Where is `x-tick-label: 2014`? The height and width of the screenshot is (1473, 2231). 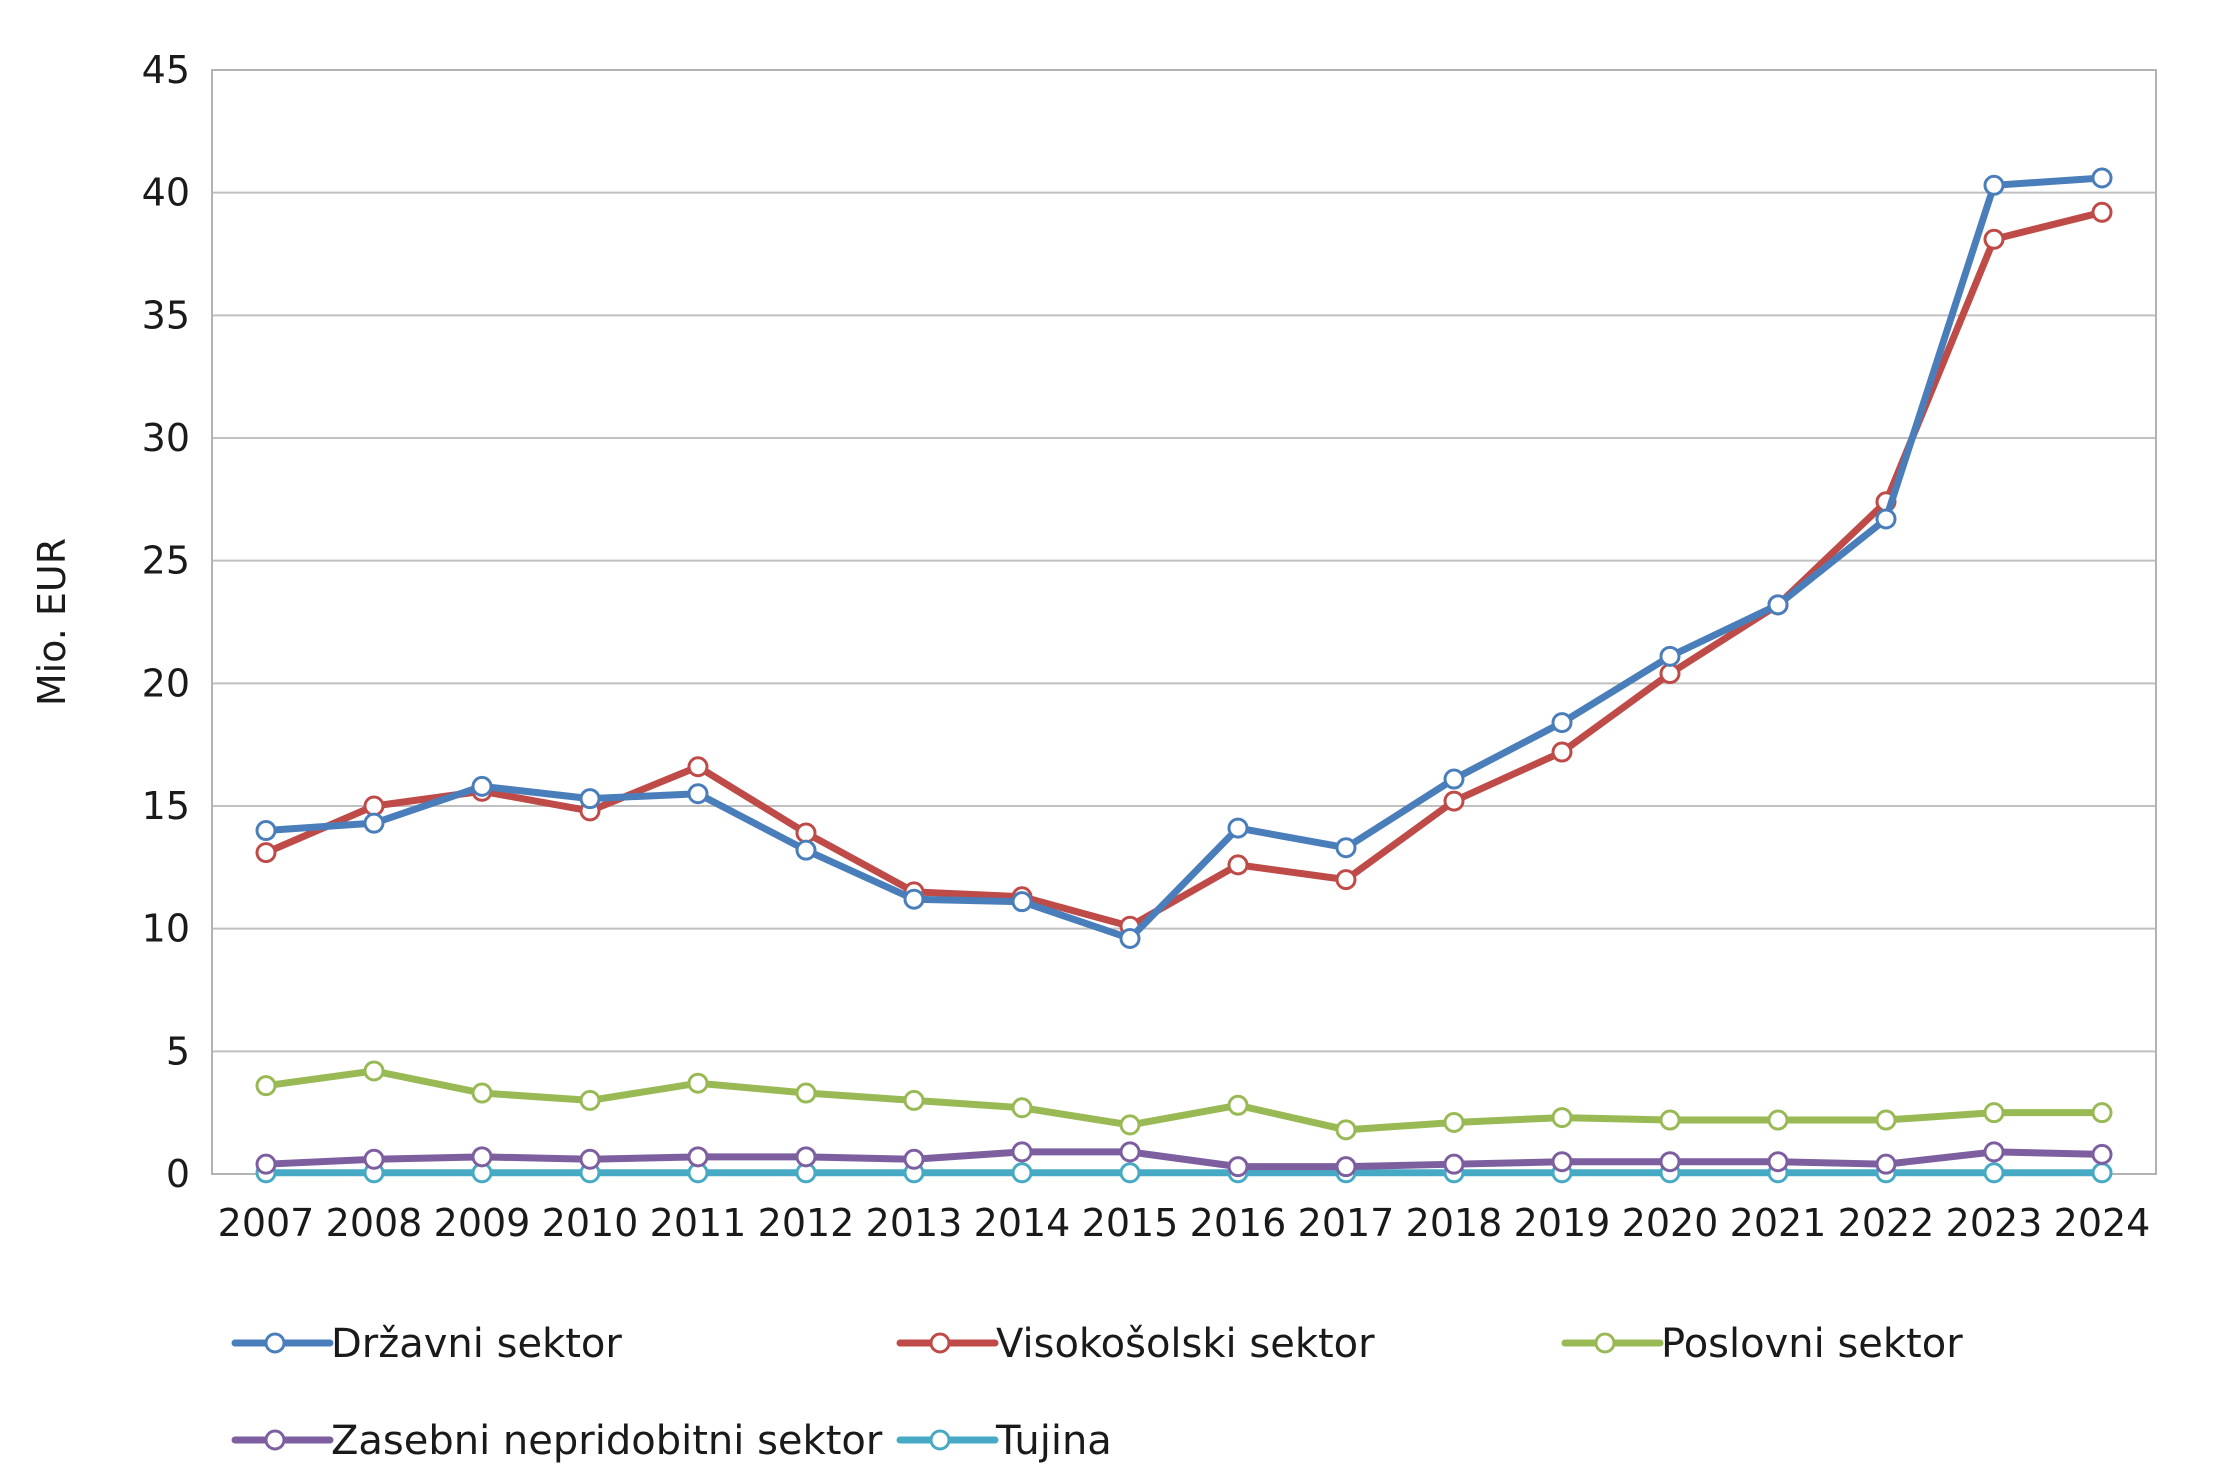 x-tick-label: 2014 is located at coordinates (1022, 1223).